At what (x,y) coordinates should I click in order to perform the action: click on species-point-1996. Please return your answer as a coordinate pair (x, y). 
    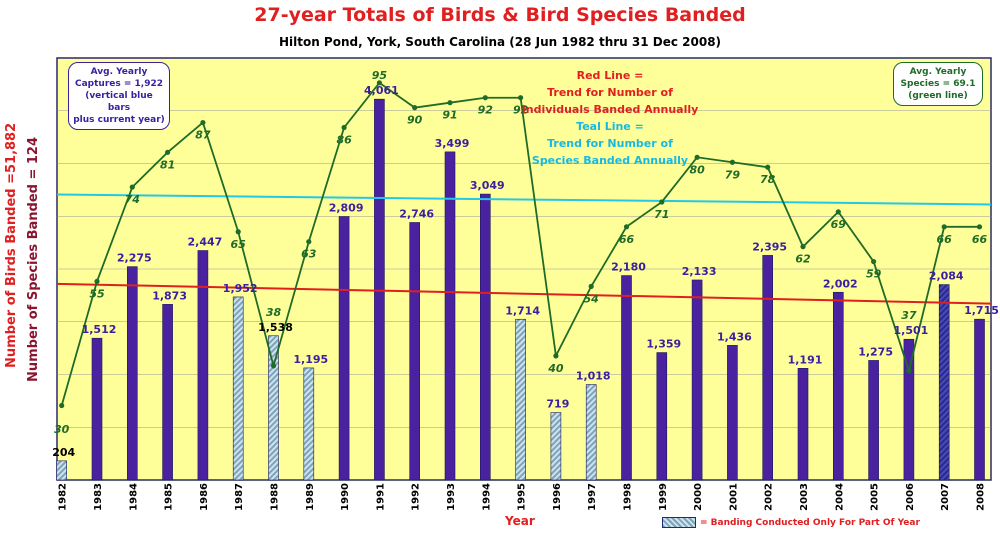
    Looking at the image, I should click on (556, 356).